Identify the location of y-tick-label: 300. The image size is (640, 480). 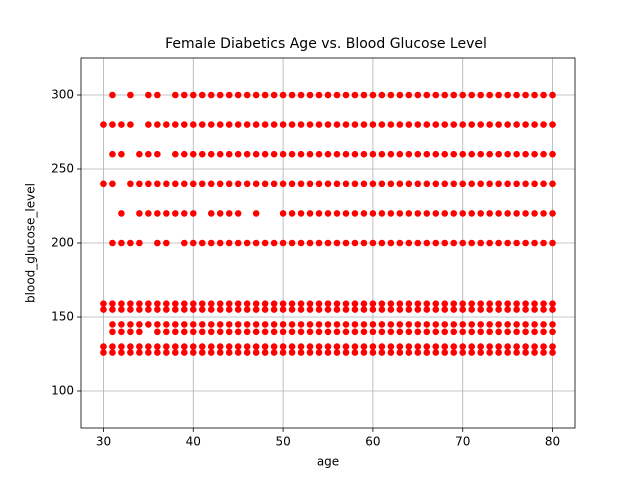
(62, 95).